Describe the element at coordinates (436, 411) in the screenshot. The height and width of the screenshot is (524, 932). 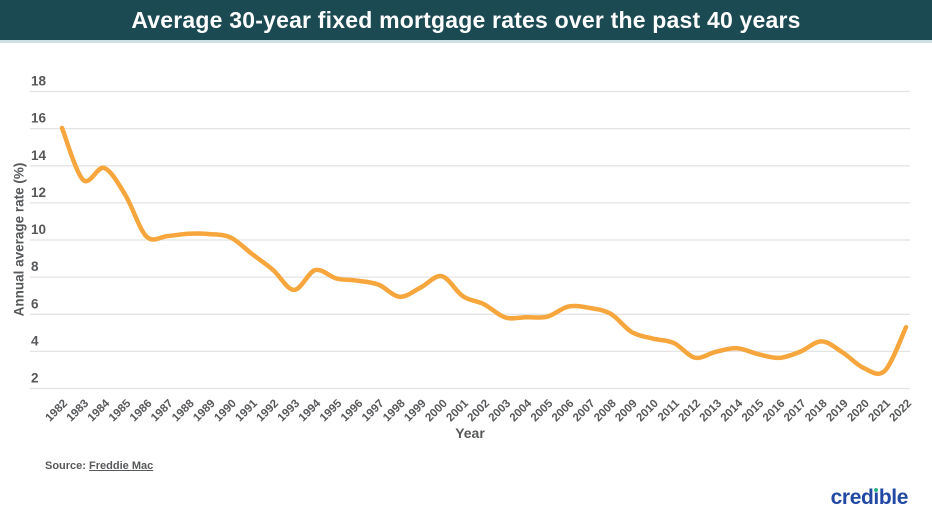
I see `x-tick-label-2000: 2000` at that location.